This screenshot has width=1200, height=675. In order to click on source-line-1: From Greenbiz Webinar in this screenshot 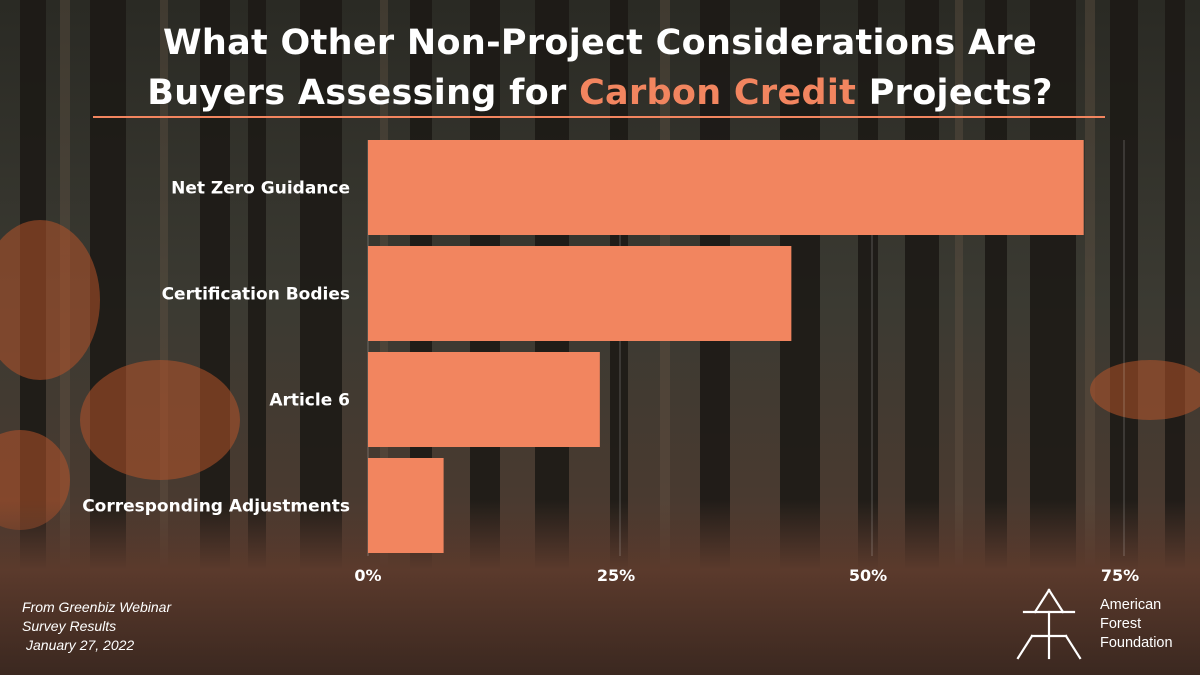, I will do `click(97, 607)`.